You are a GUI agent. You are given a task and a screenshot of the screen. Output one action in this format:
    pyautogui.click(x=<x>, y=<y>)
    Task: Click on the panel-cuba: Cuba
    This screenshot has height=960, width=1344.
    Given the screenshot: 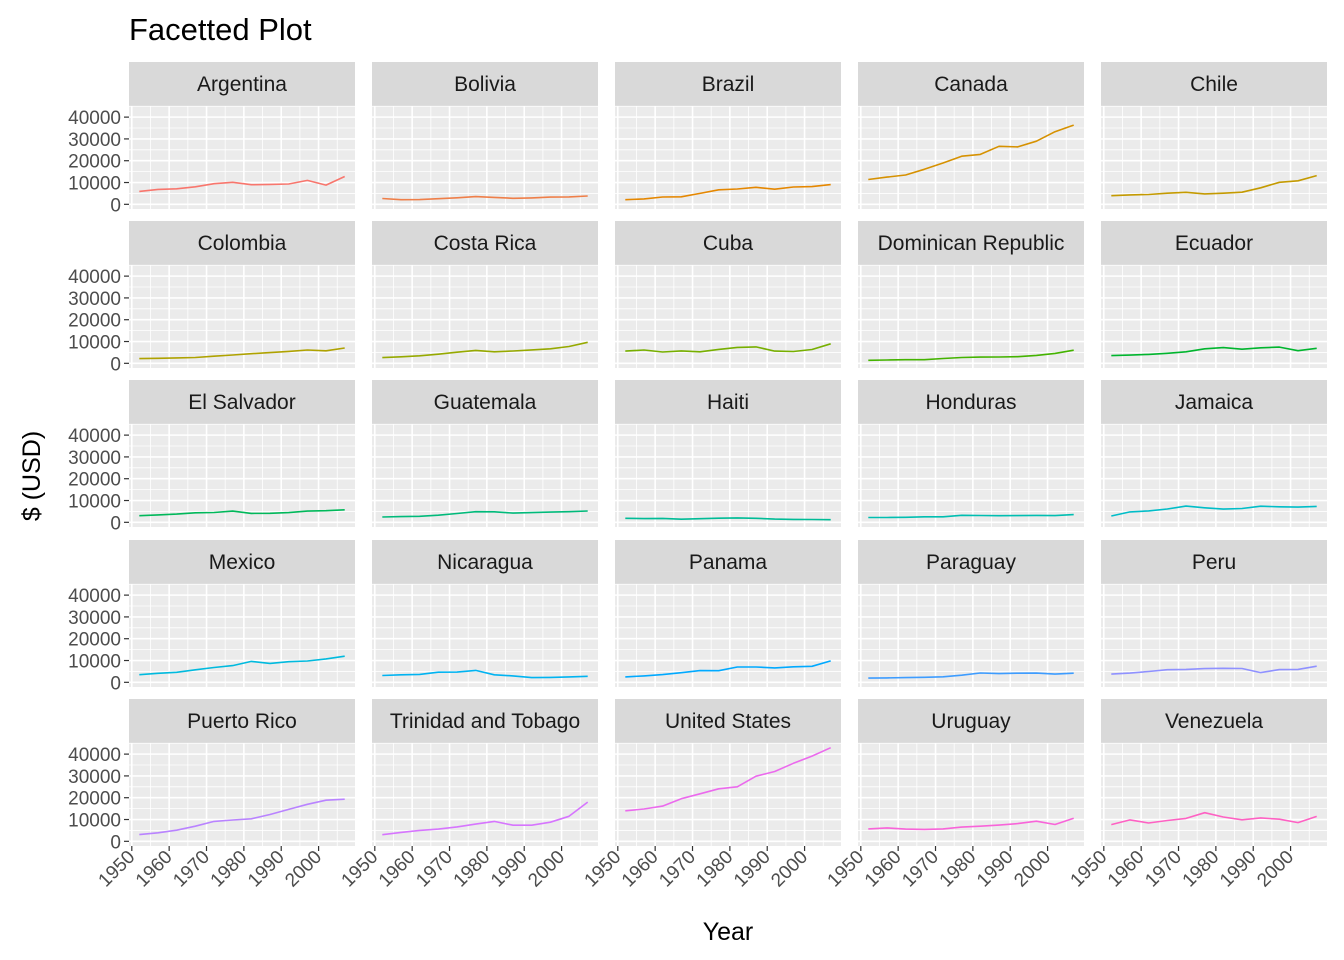 What is the action you would take?
    pyautogui.click(x=728, y=294)
    